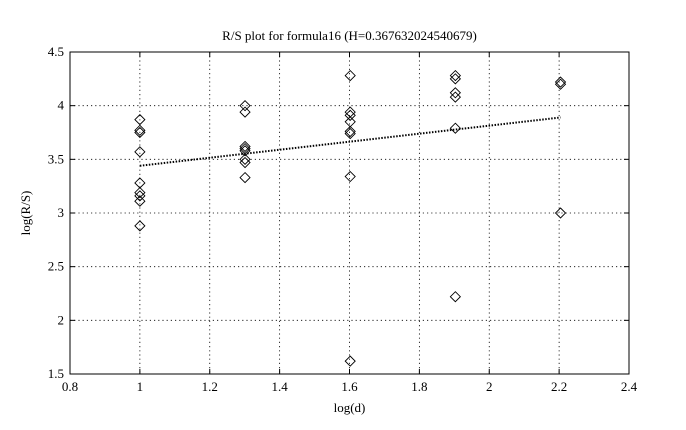 Image resolution: width=686 pixels, height=430 pixels. What do you see at coordinates (25, 213) in the screenshot?
I see `y-axis-label: log(R/S)` at bounding box center [25, 213].